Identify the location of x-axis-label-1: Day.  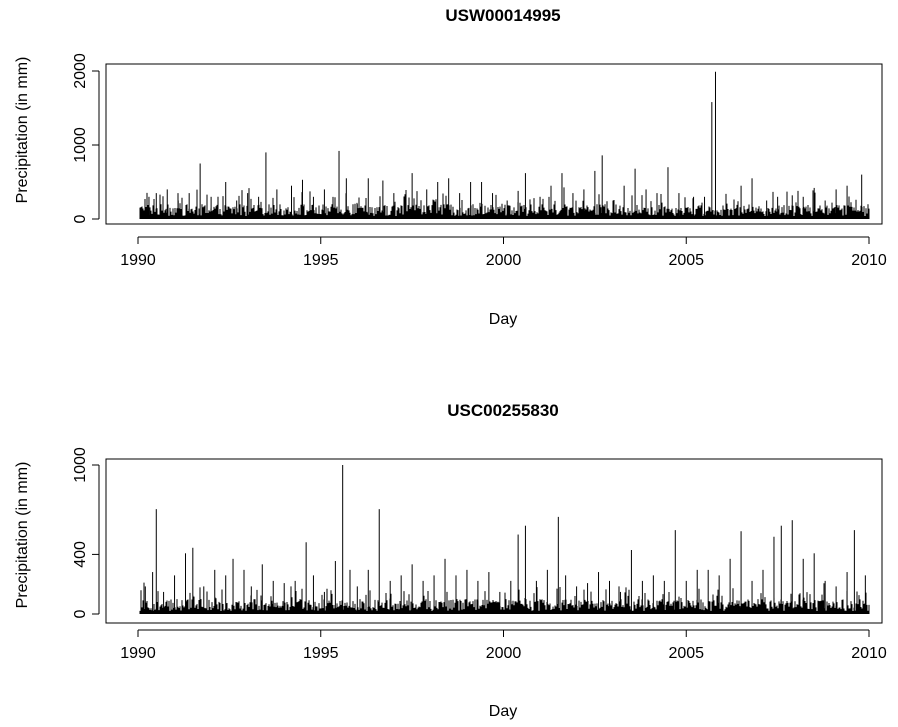
(503, 319).